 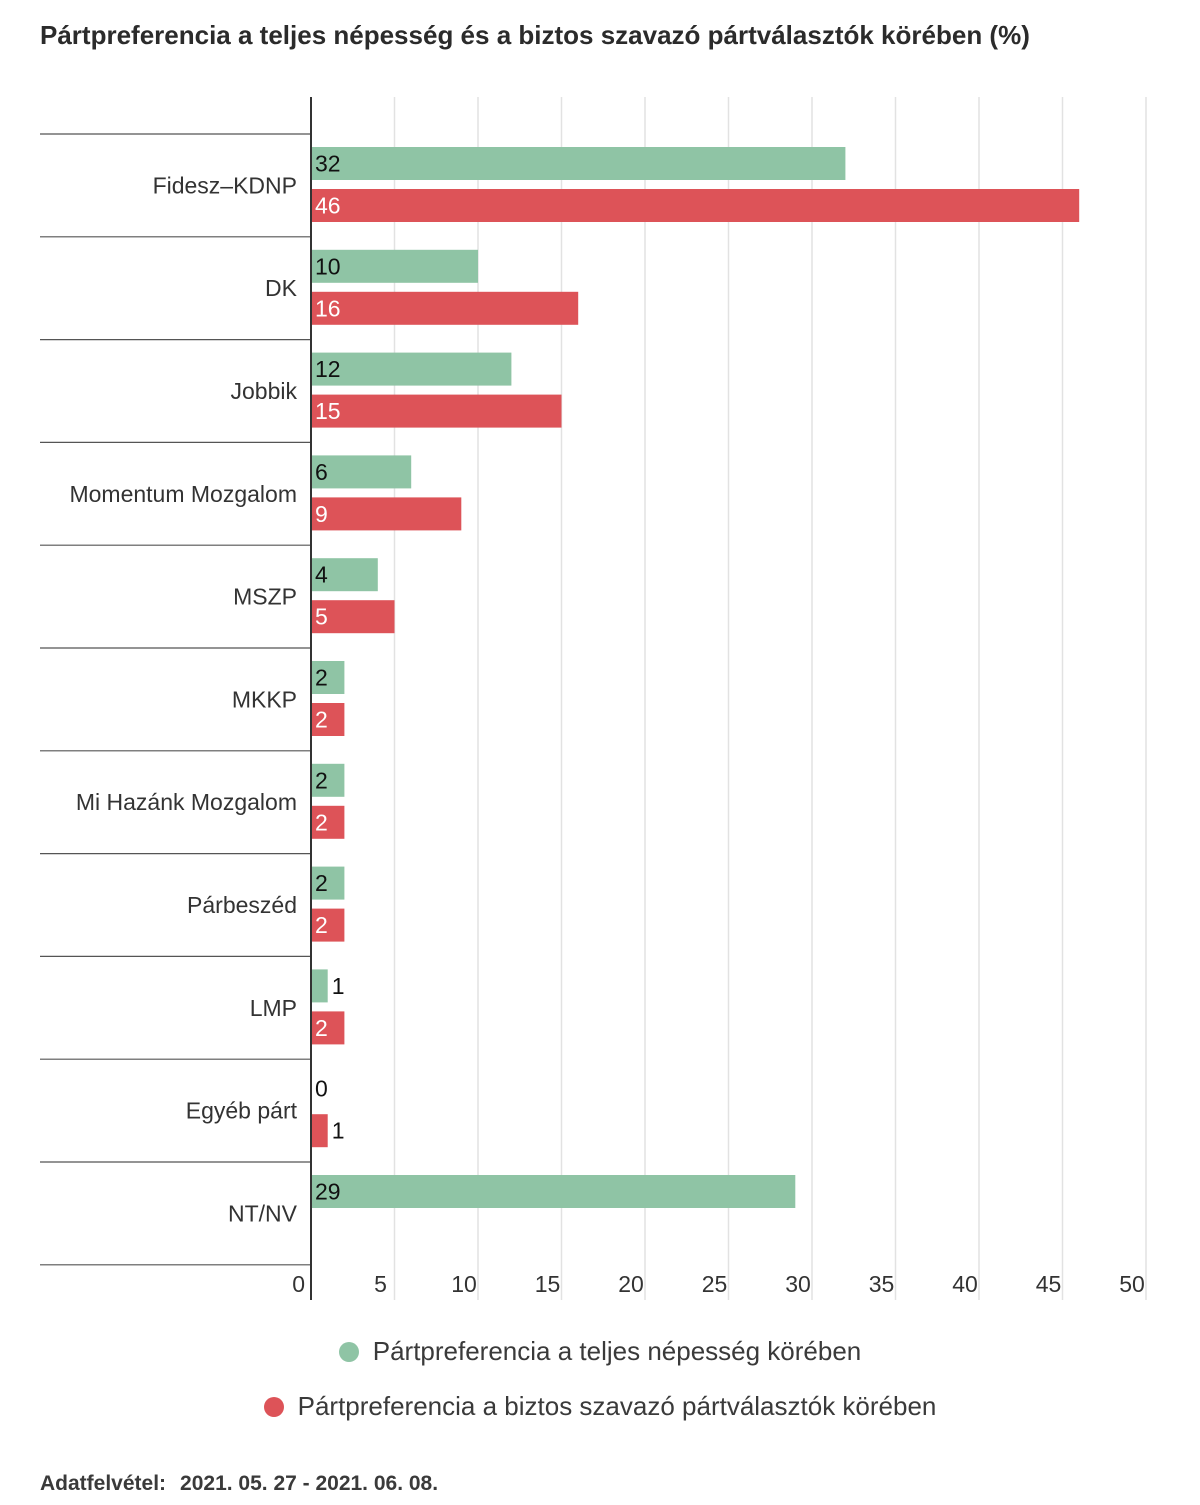 What do you see at coordinates (1132, 1284) in the screenshot?
I see `x-tick-label: 50` at bounding box center [1132, 1284].